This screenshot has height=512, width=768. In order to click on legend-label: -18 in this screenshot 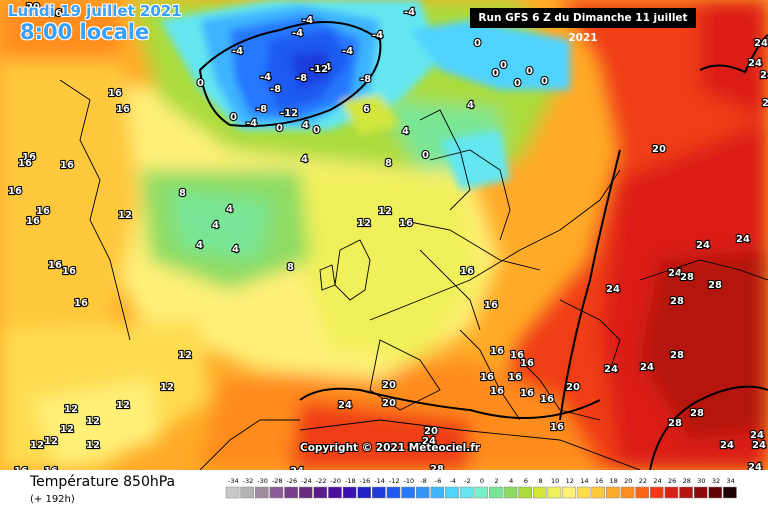, I will do `click(350, 481)`.